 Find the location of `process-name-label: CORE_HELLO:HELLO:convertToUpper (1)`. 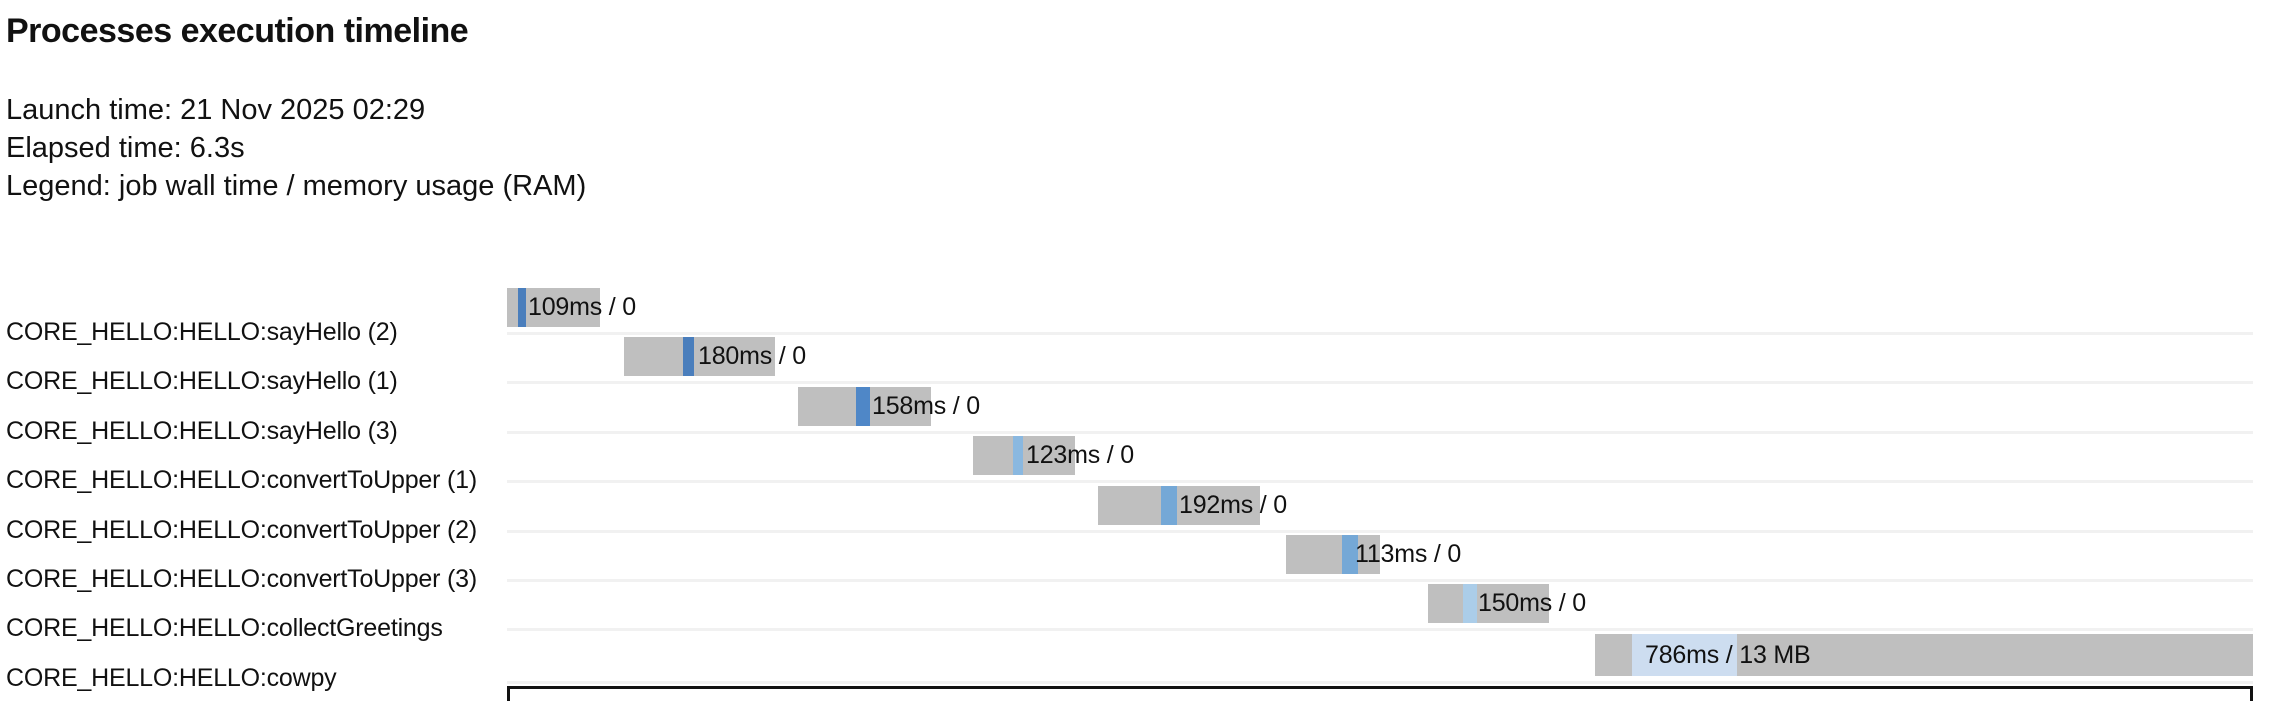

process-name-label: CORE_HELLO:HELLO:convertToUpper (1) is located at coordinates (241, 480).